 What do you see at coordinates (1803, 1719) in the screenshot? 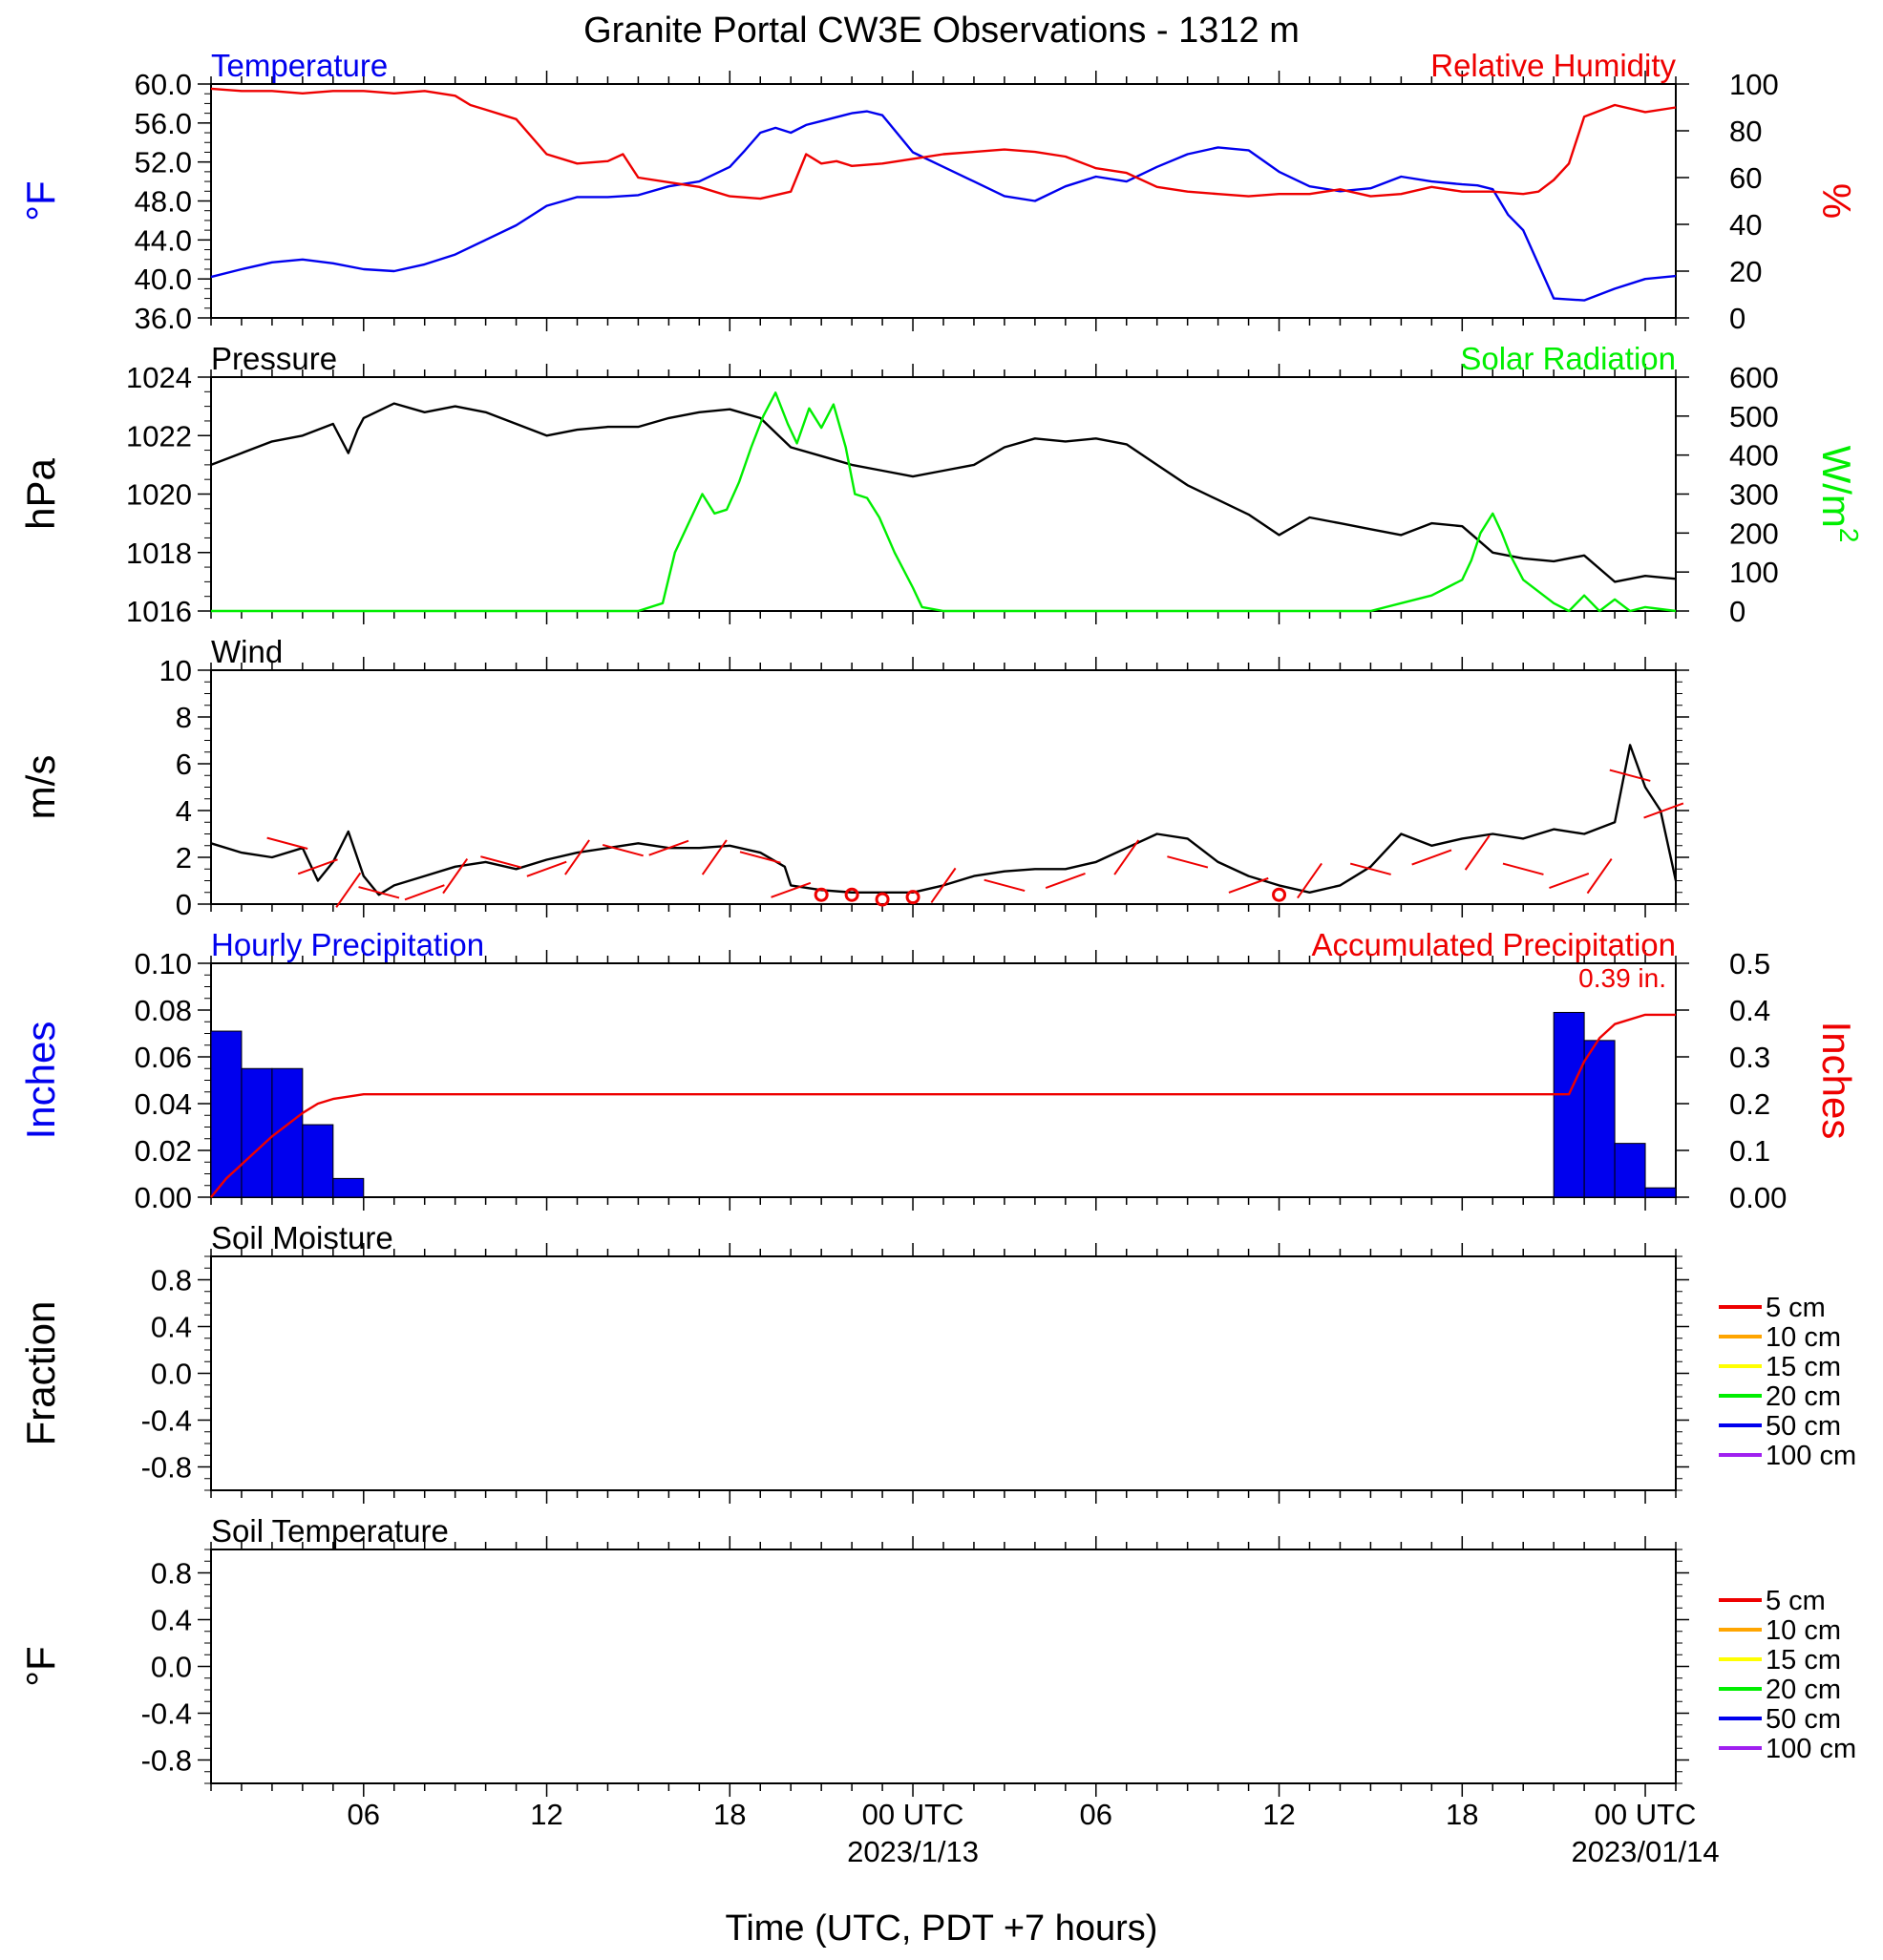
I see `legend-entry: 50 cm` at bounding box center [1803, 1719].